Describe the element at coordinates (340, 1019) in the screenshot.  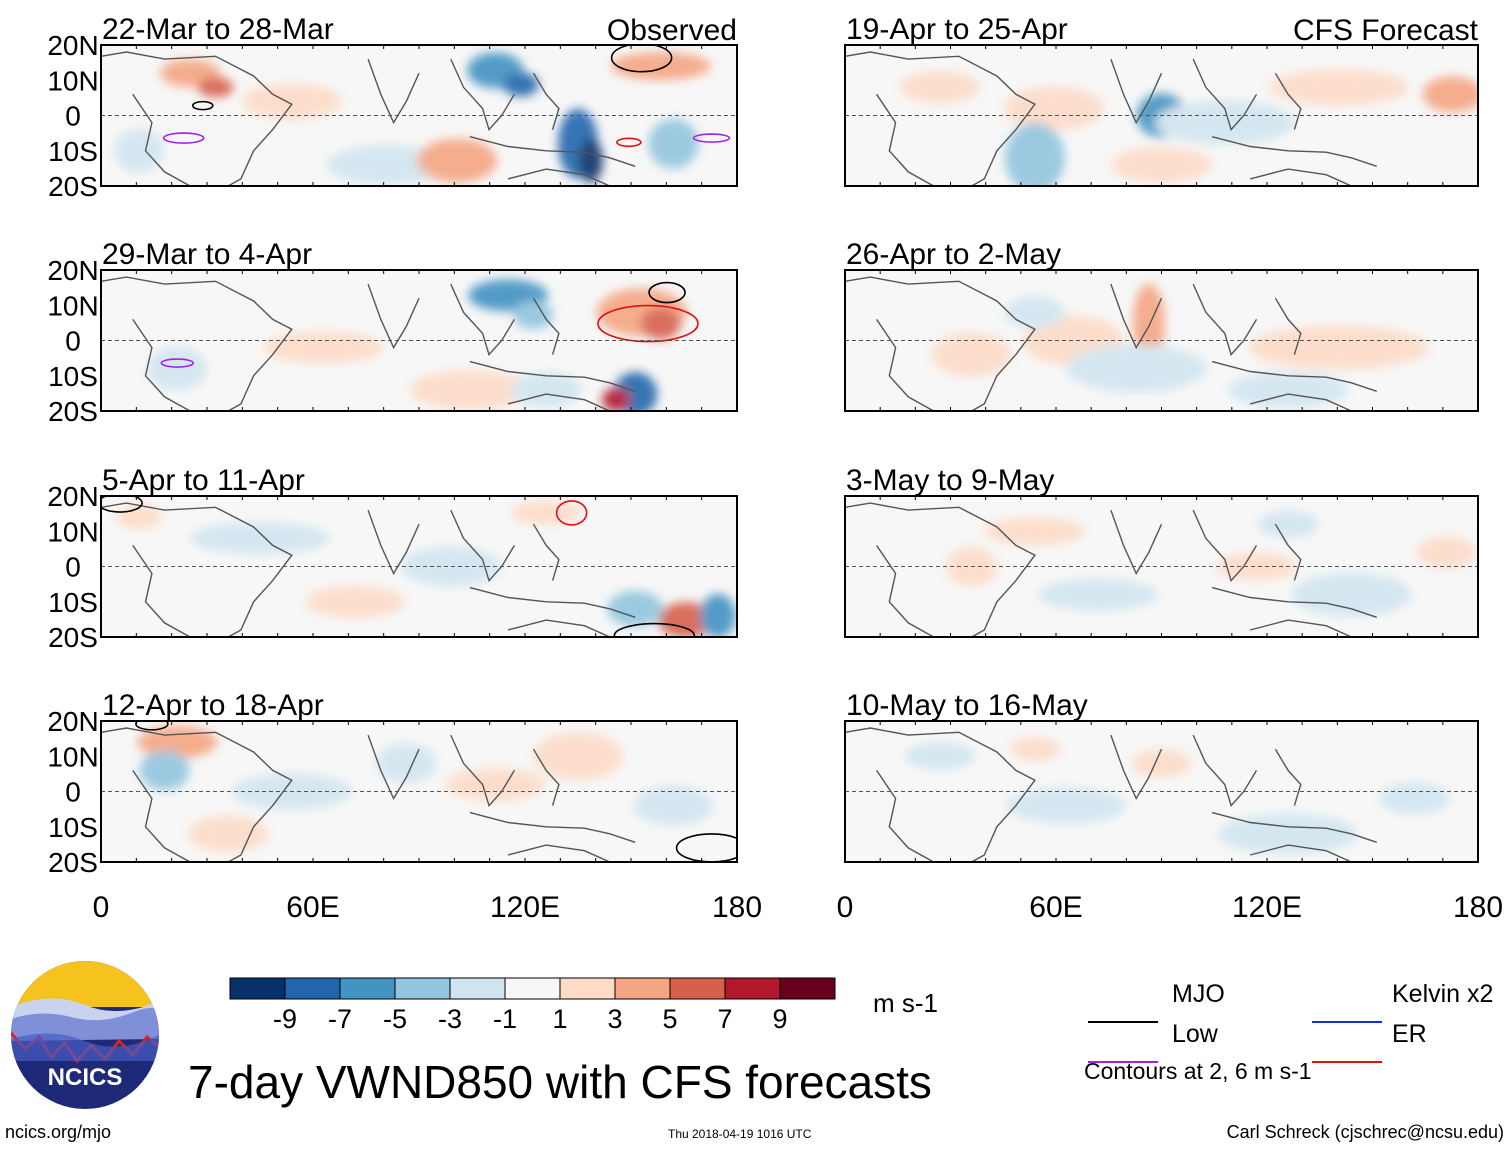
I see `colorbar-tick-label: -7` at that location.